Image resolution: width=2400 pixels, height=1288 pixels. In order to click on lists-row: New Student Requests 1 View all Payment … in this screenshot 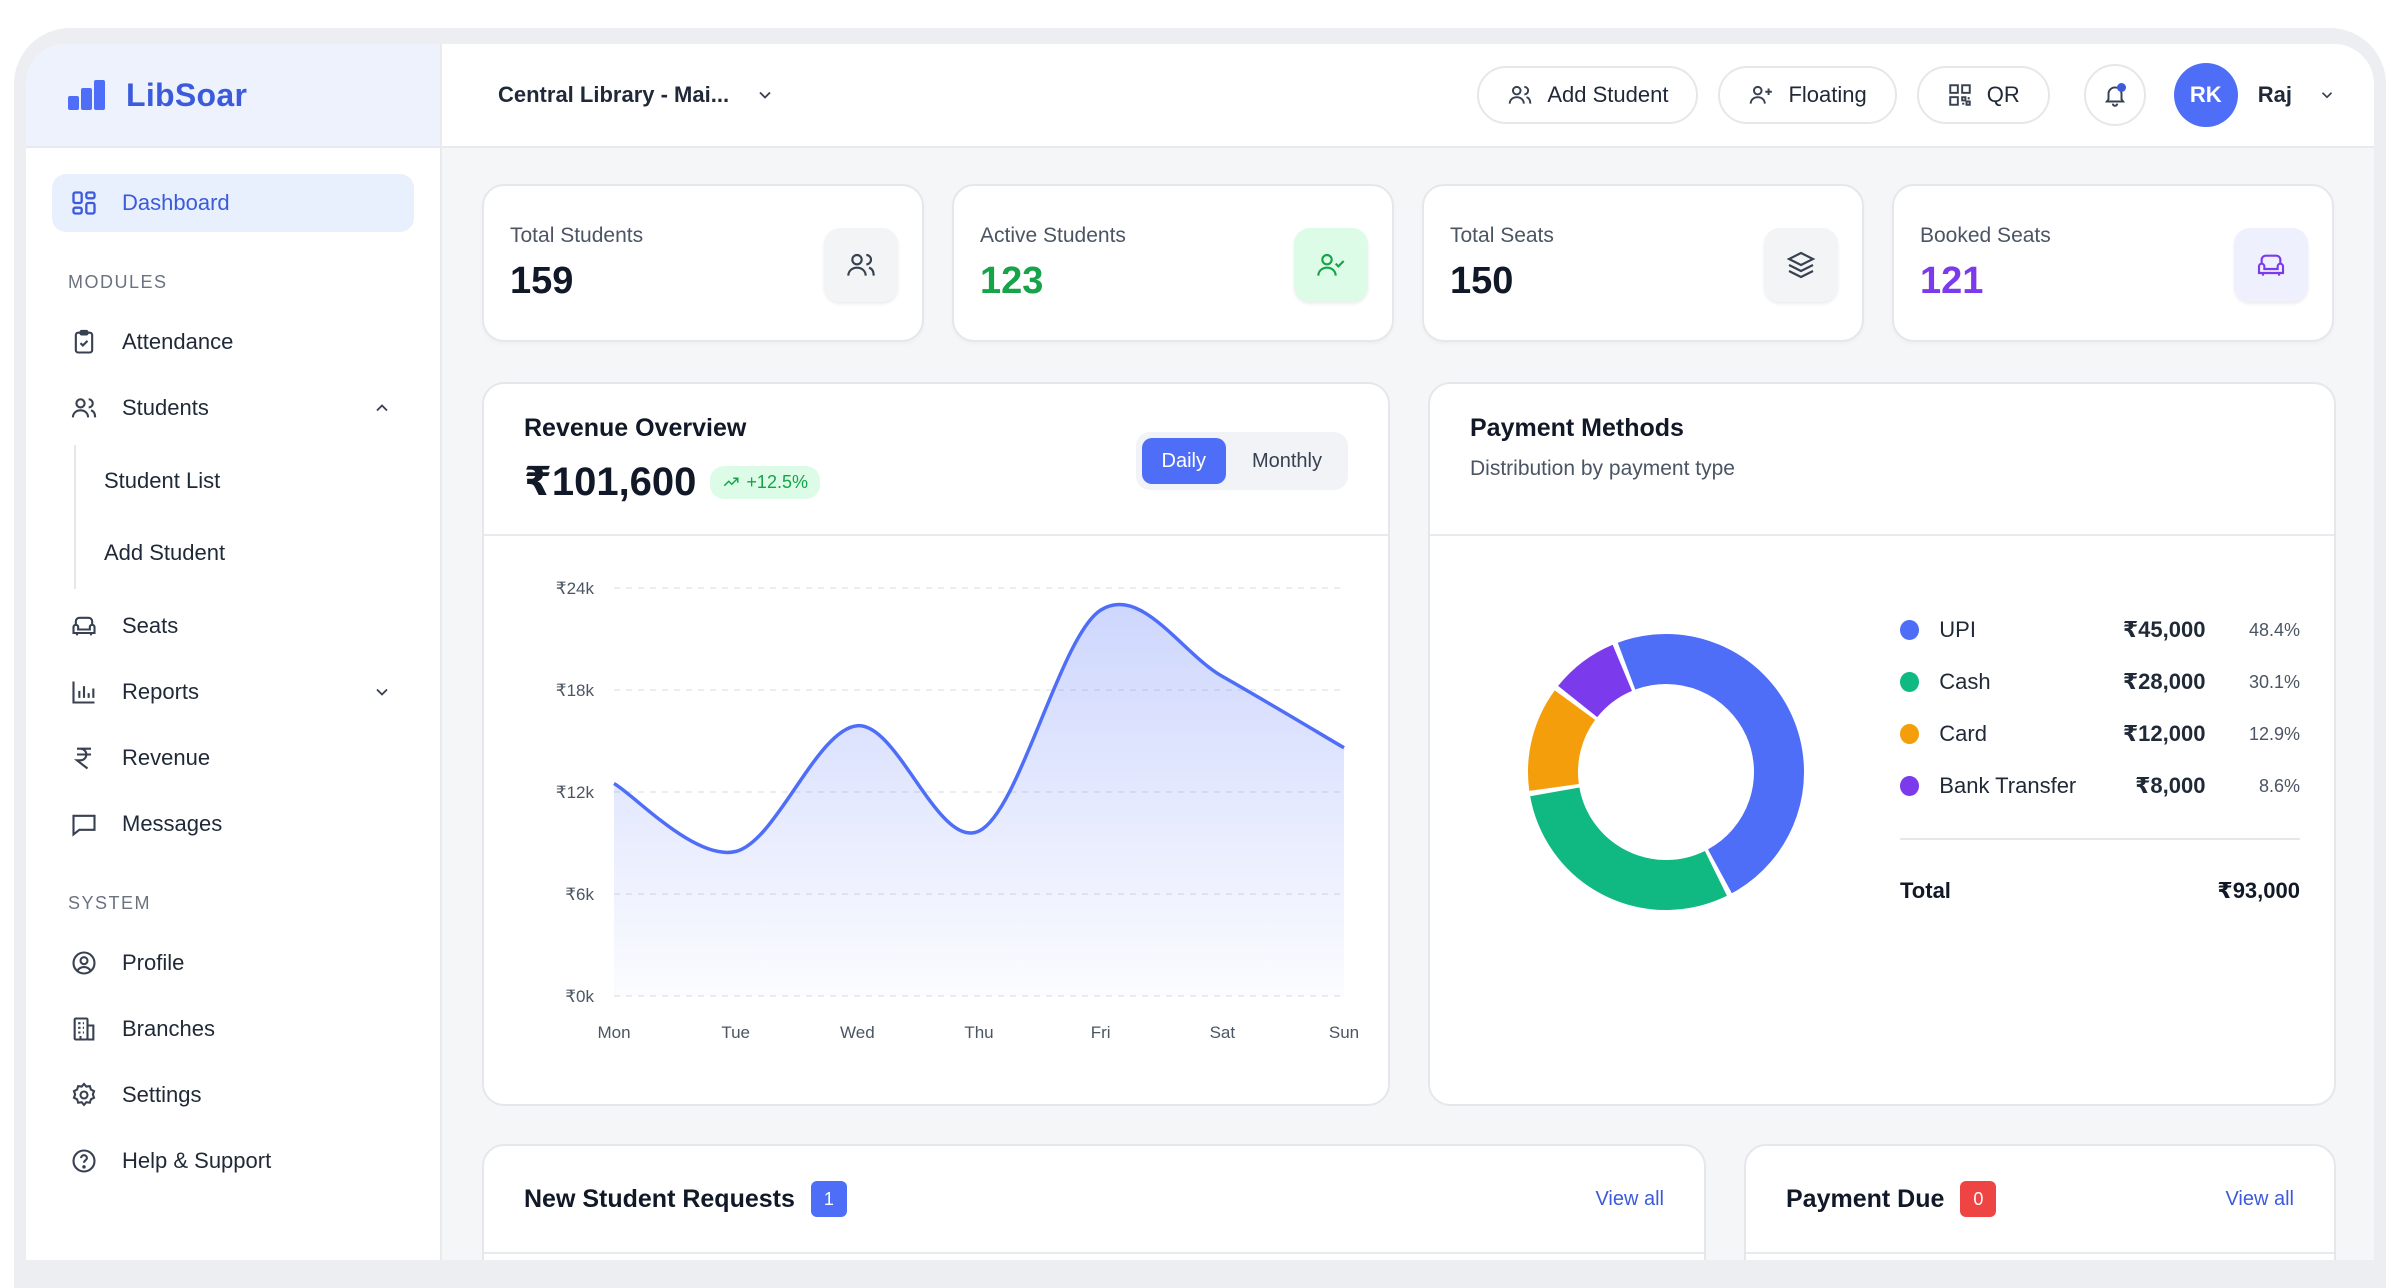, I will do `click(1409, 1202)`.